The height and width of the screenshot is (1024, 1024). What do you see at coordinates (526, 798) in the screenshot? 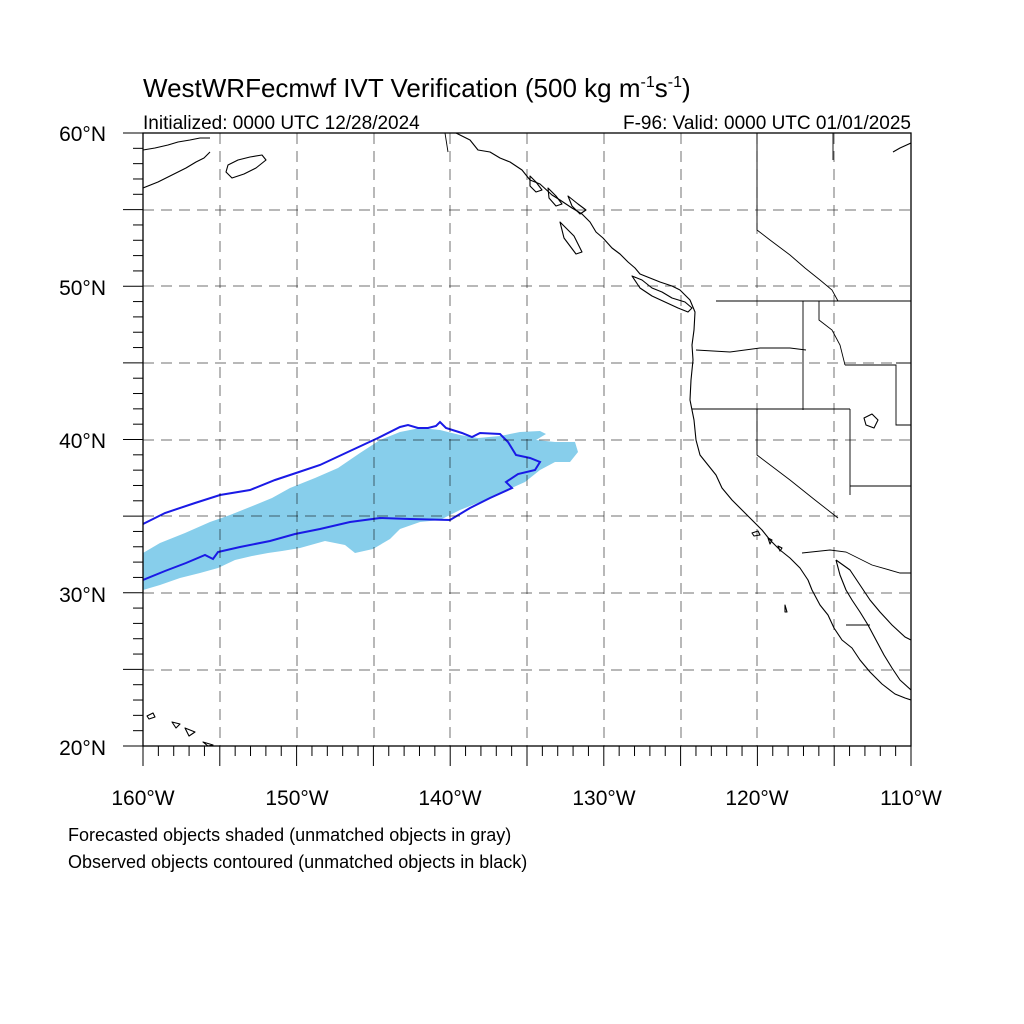
I see `longitude-labels: 160°W 150°W 140°W 130°W 120°W 110°W` at bounding box center [526, 798].